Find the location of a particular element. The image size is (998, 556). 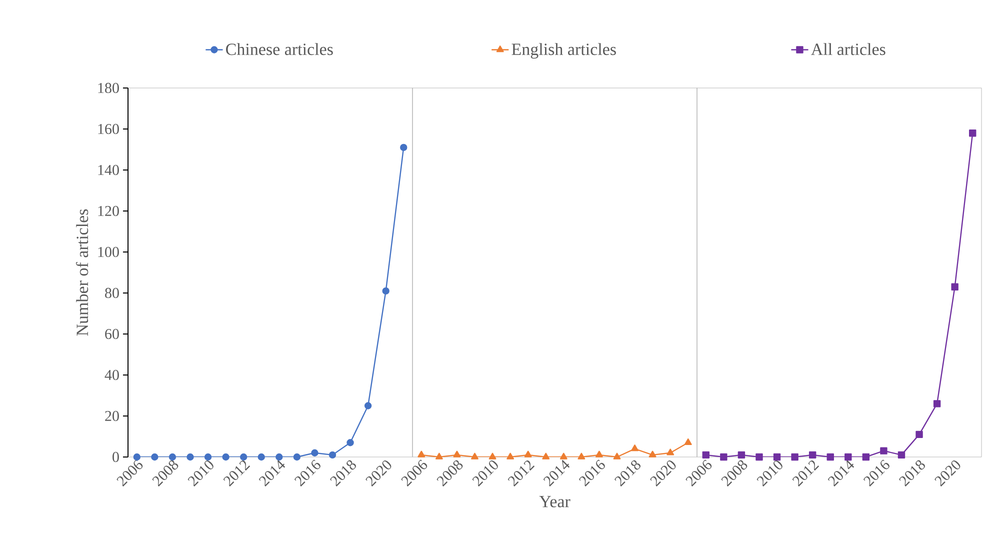

legend-label: All articles is located at coordinates (848, 49).